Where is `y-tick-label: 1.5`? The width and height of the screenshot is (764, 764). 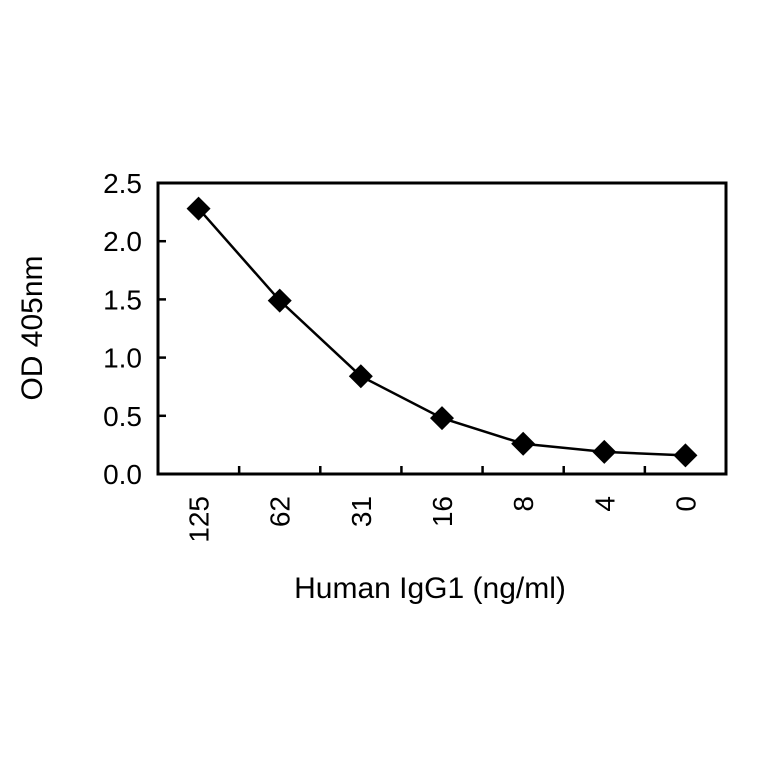 y-tick-label: 1.5 is located at coordinates (122, 299).